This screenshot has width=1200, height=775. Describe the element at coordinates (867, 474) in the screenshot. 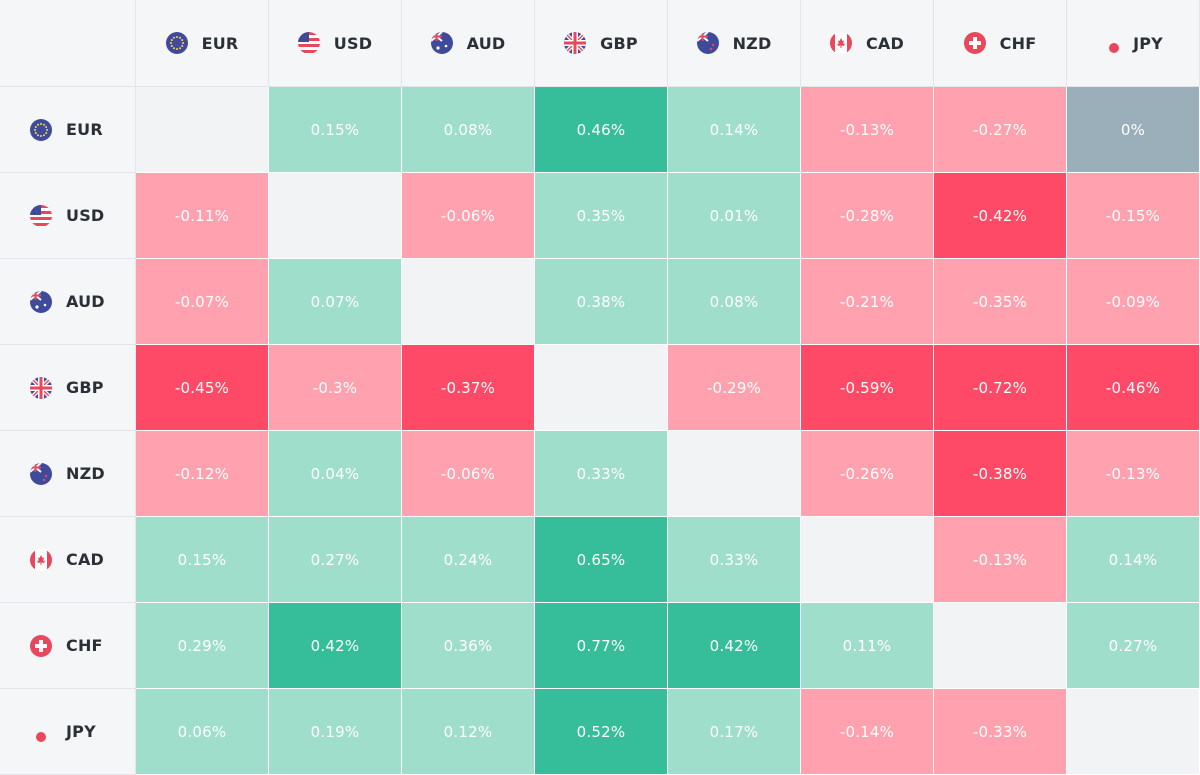

I see `heatmap-cell: -0.26%` at that location.